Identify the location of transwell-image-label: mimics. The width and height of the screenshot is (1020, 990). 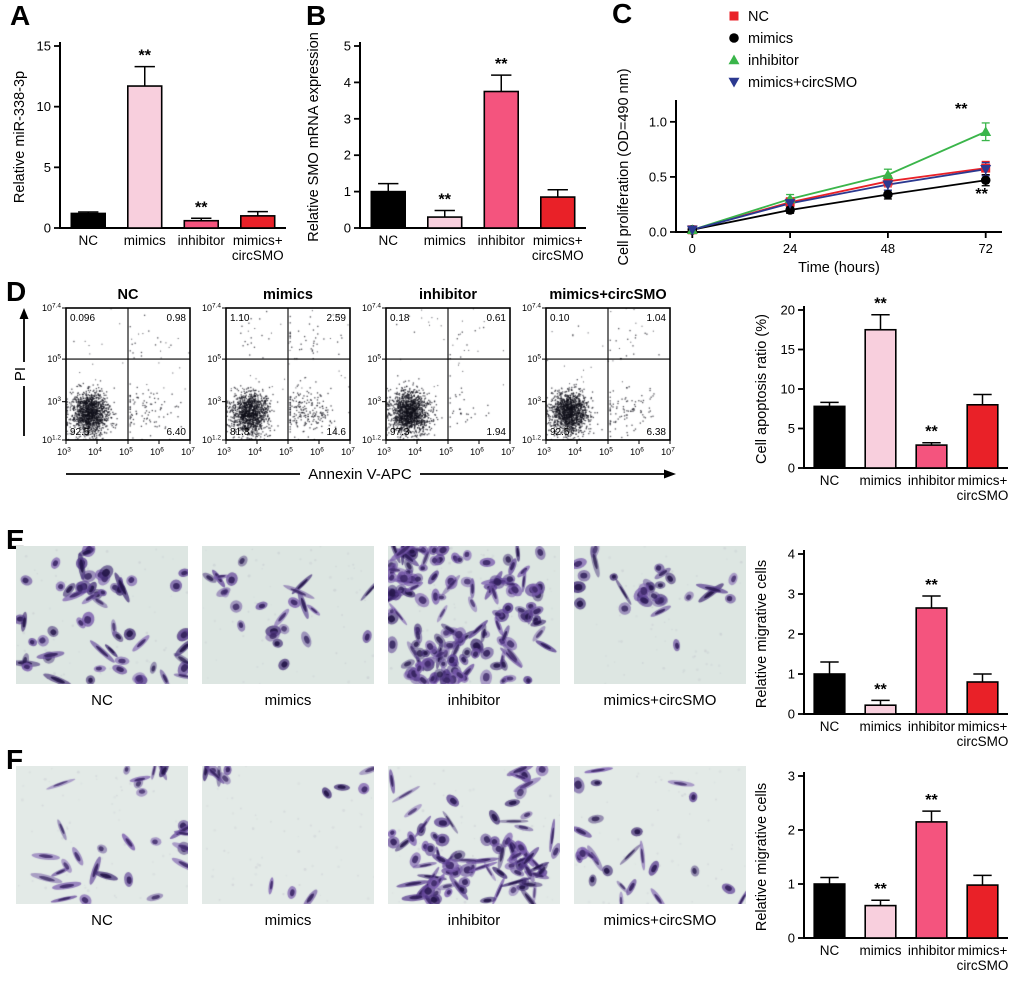
(288, 700).